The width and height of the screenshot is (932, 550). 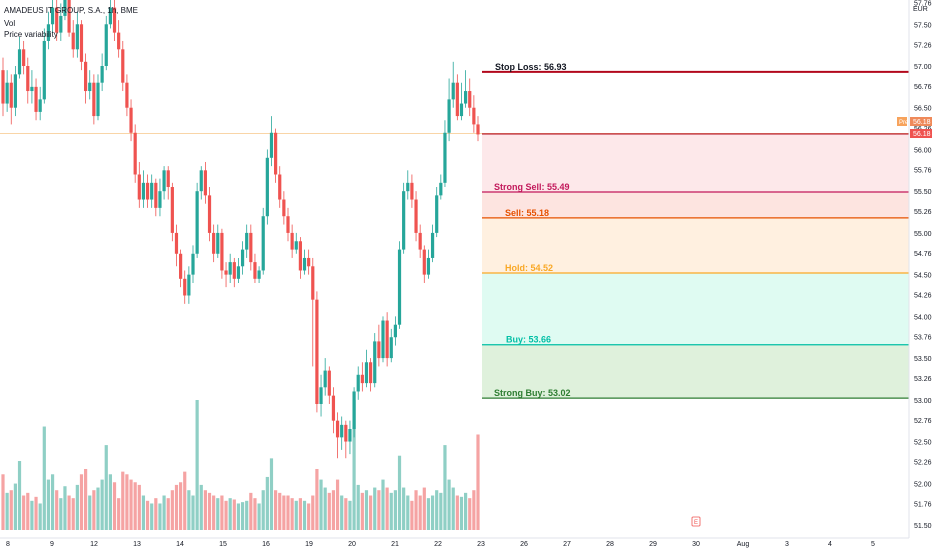 I want to click on time-tick-label: 26, so click(x=524, y=544).